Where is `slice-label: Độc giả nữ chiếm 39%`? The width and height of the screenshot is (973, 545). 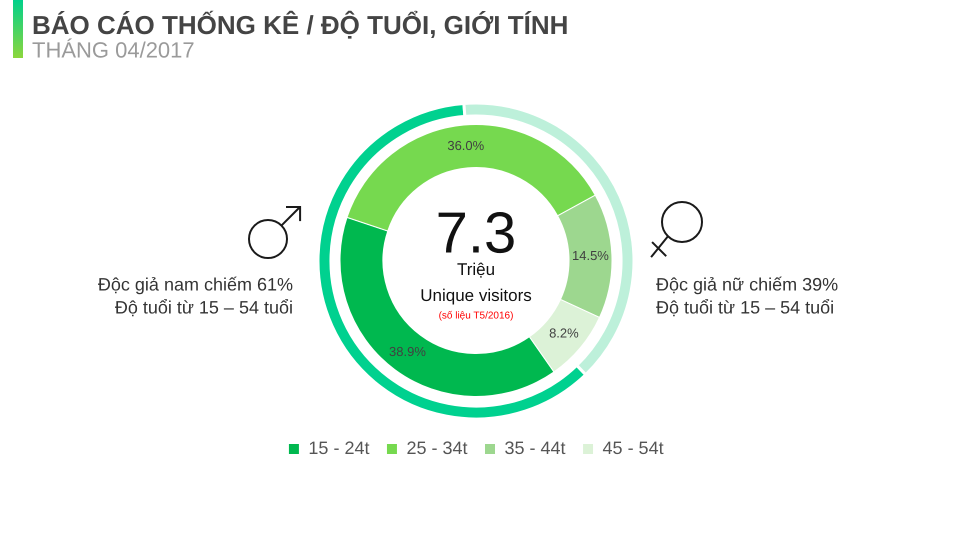
slice-label: Độc giả nữ chiếm 39% is located at coordinates (747, 285).